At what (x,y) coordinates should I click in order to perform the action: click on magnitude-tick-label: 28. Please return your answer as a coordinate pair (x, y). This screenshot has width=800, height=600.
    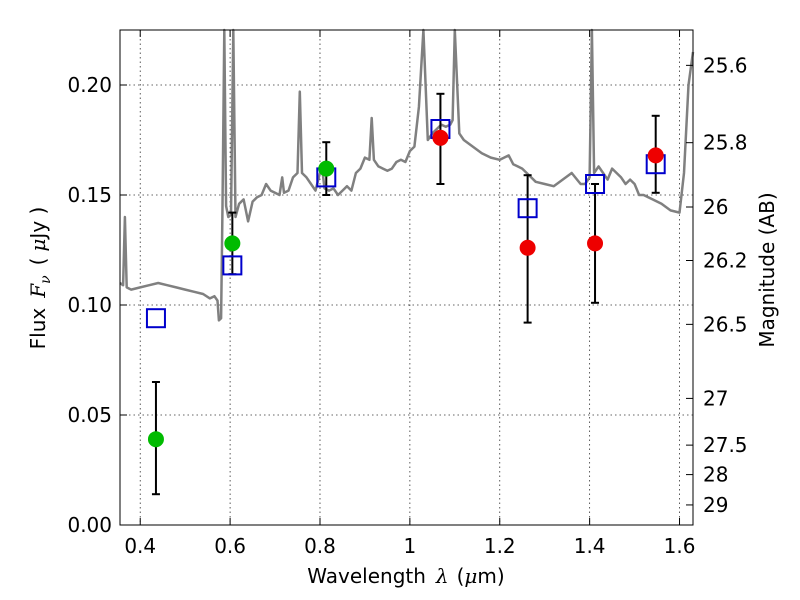
    Looking at the image, I should click on (715, 475).